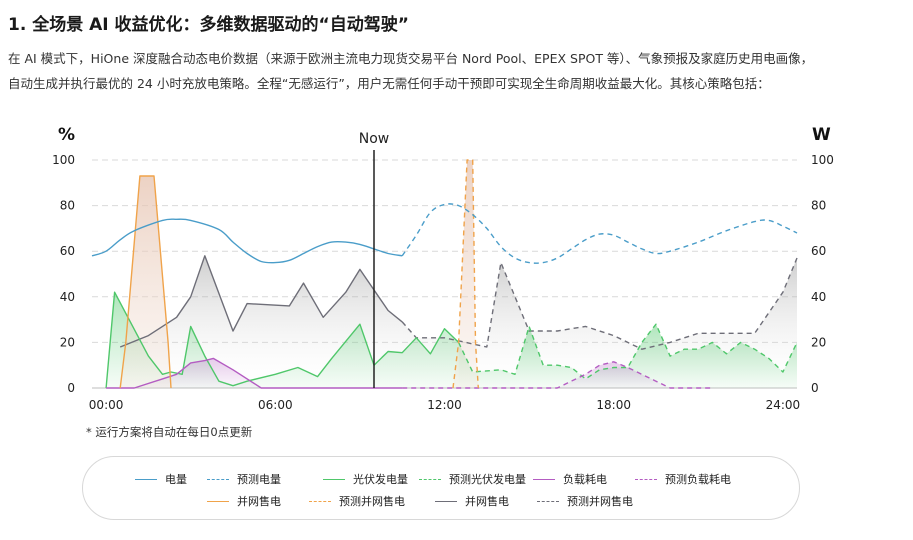 The height and width of the screenshot is (540, 913). I want to click on y-tick-label-left: 60, so click(67, 251).